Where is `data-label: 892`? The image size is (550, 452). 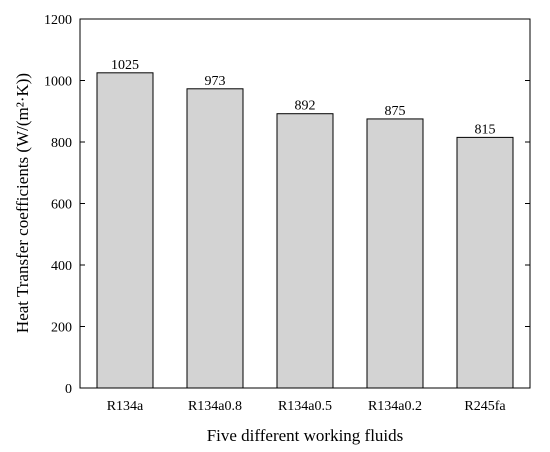
data-label: 892 is located at coordinates (305, 106).